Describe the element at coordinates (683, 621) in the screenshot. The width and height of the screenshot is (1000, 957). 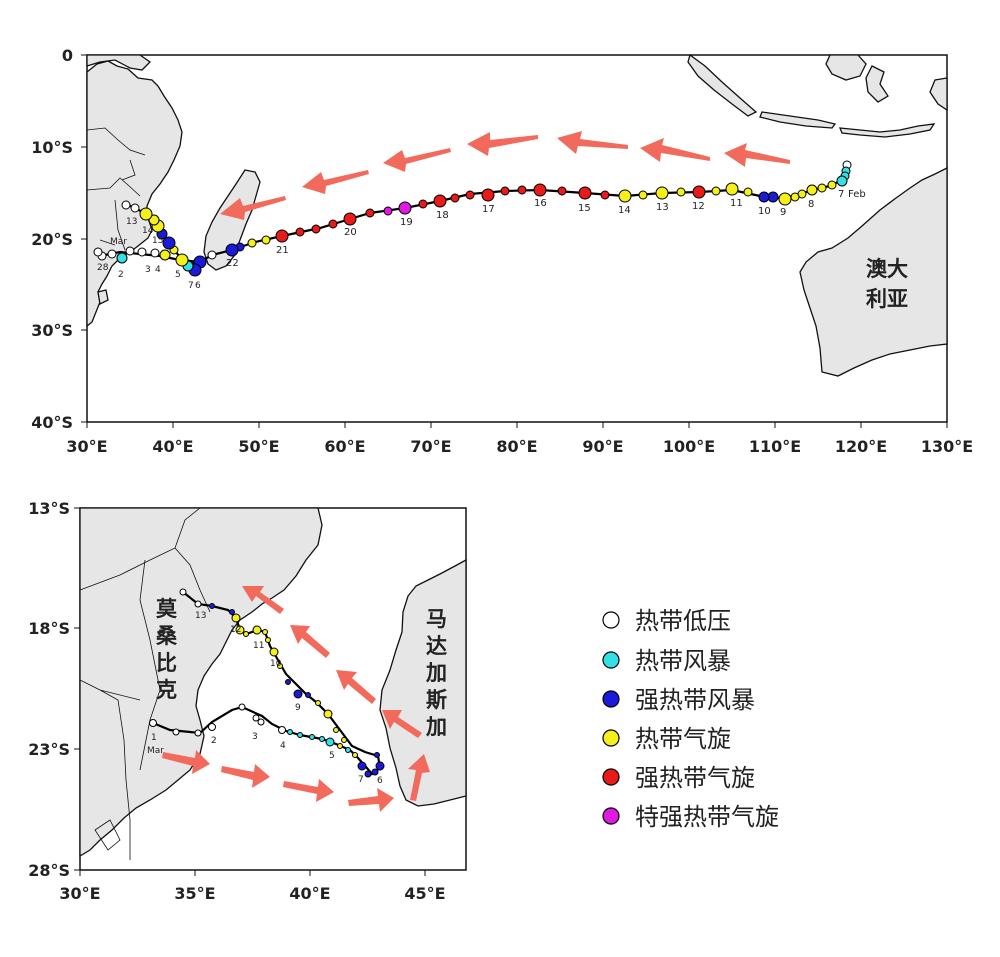
I see `legend-label: 热带低压` at that location.